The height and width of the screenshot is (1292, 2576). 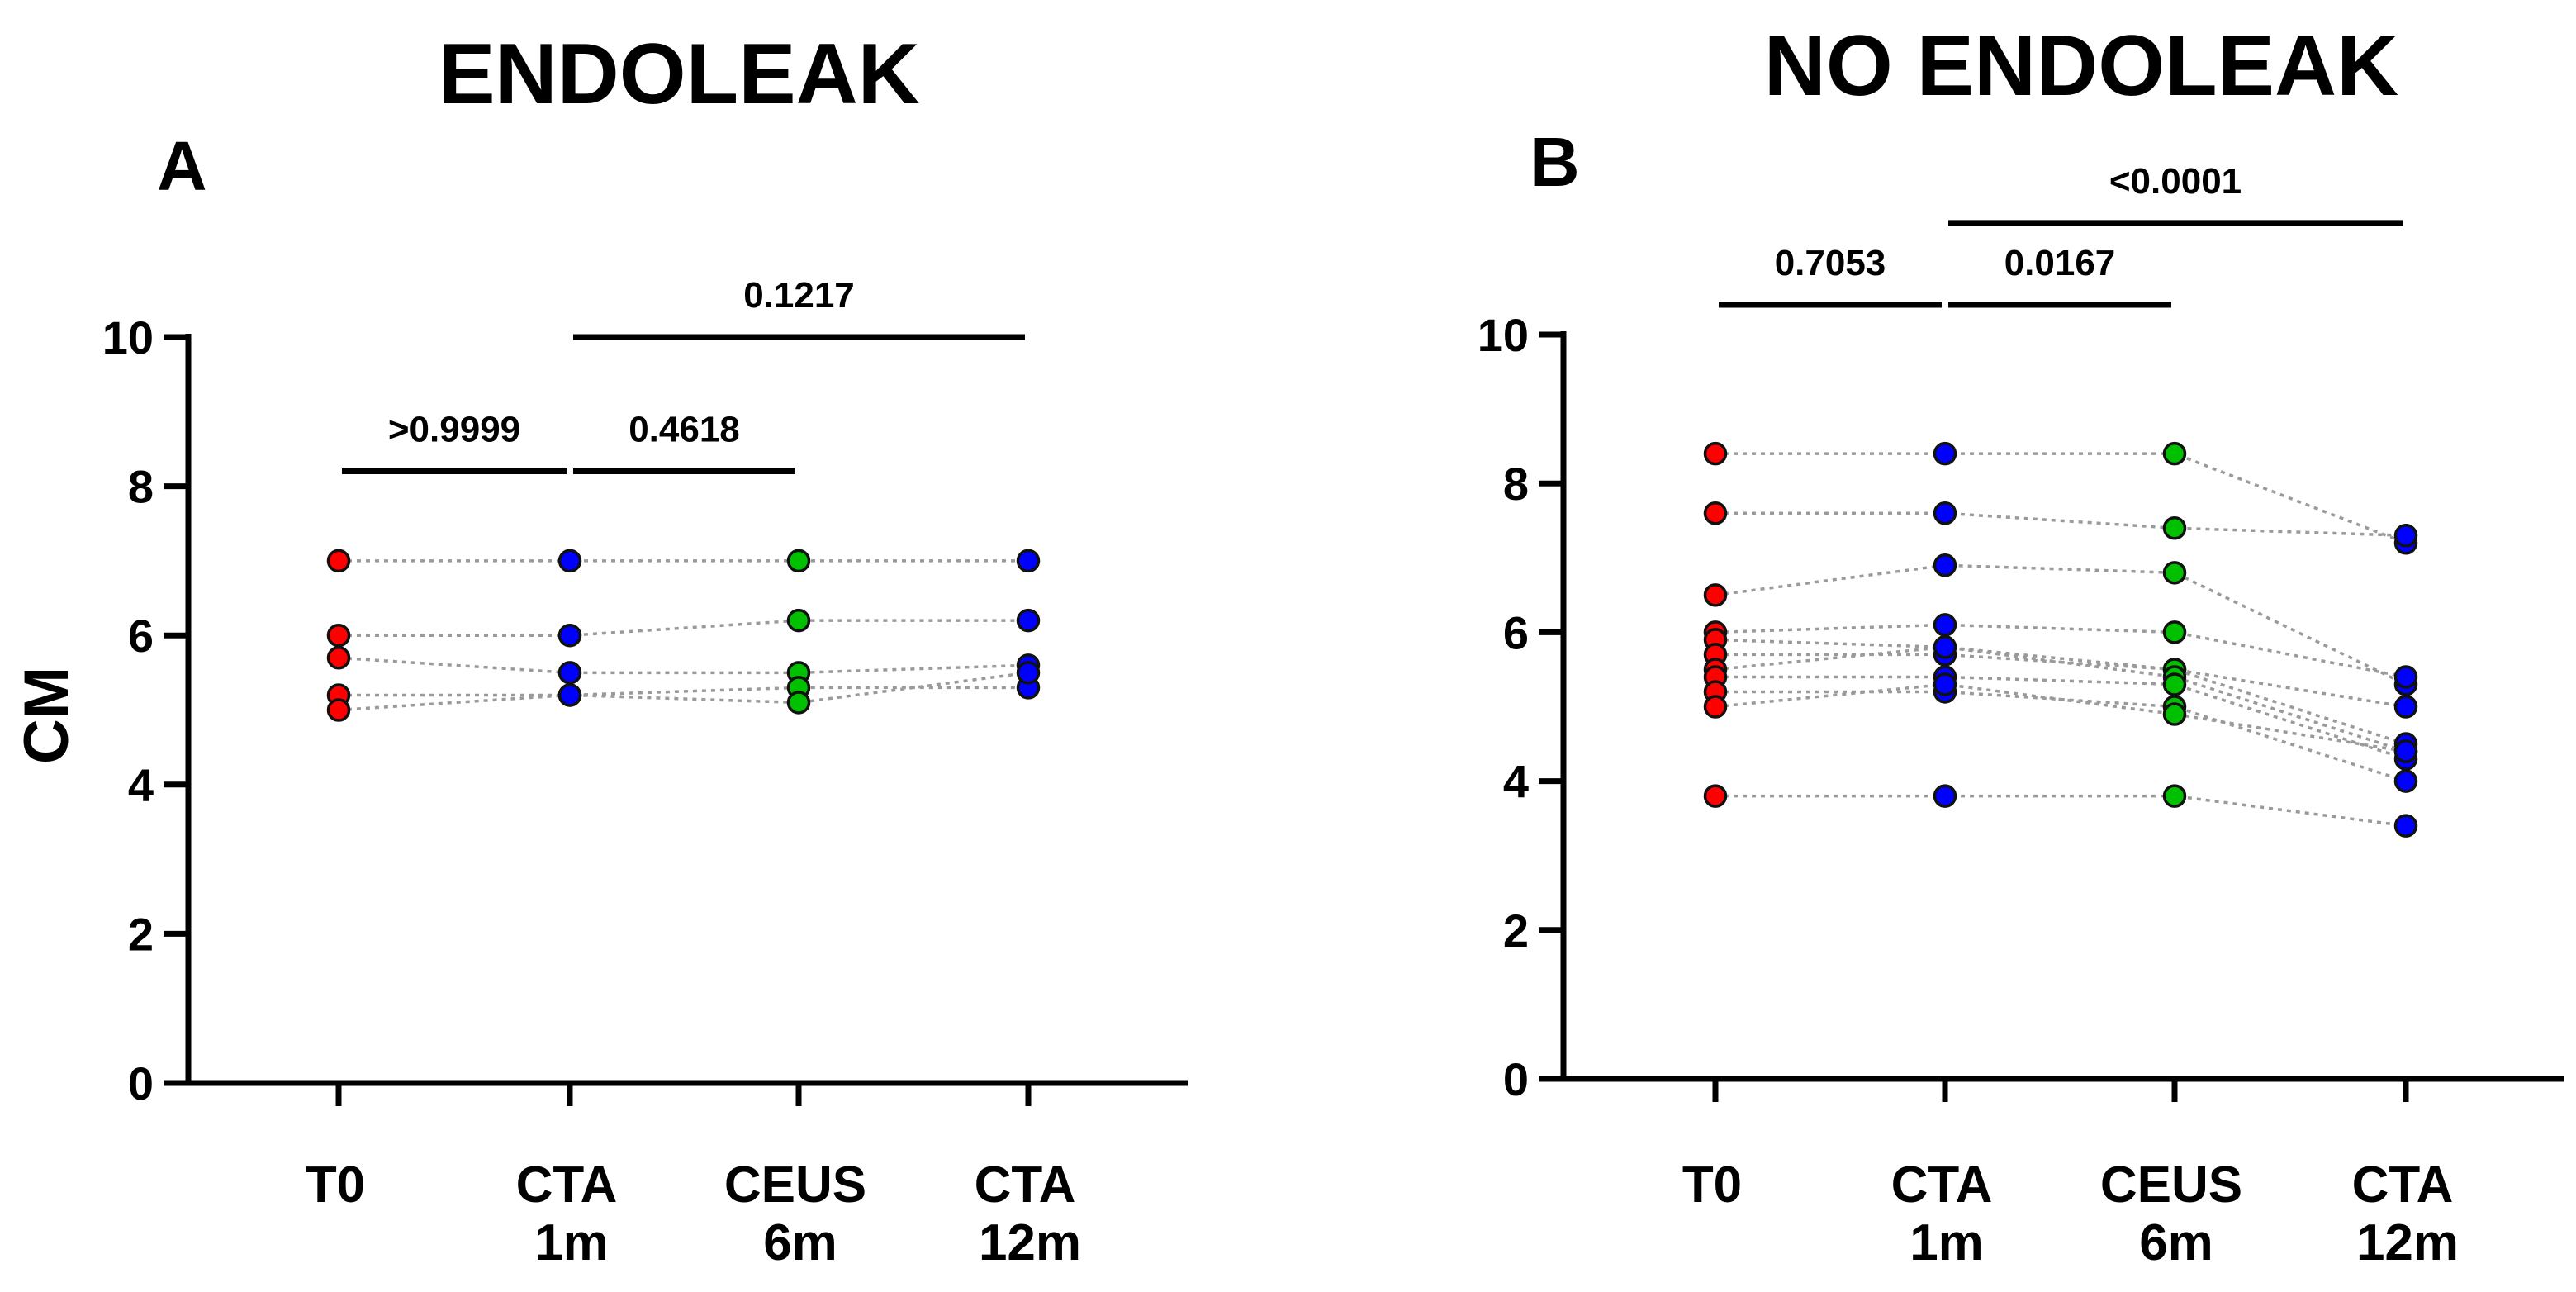 I want to click on panel-b-x-tick-label-line2: 12m, so click(x=2407, y=1242).